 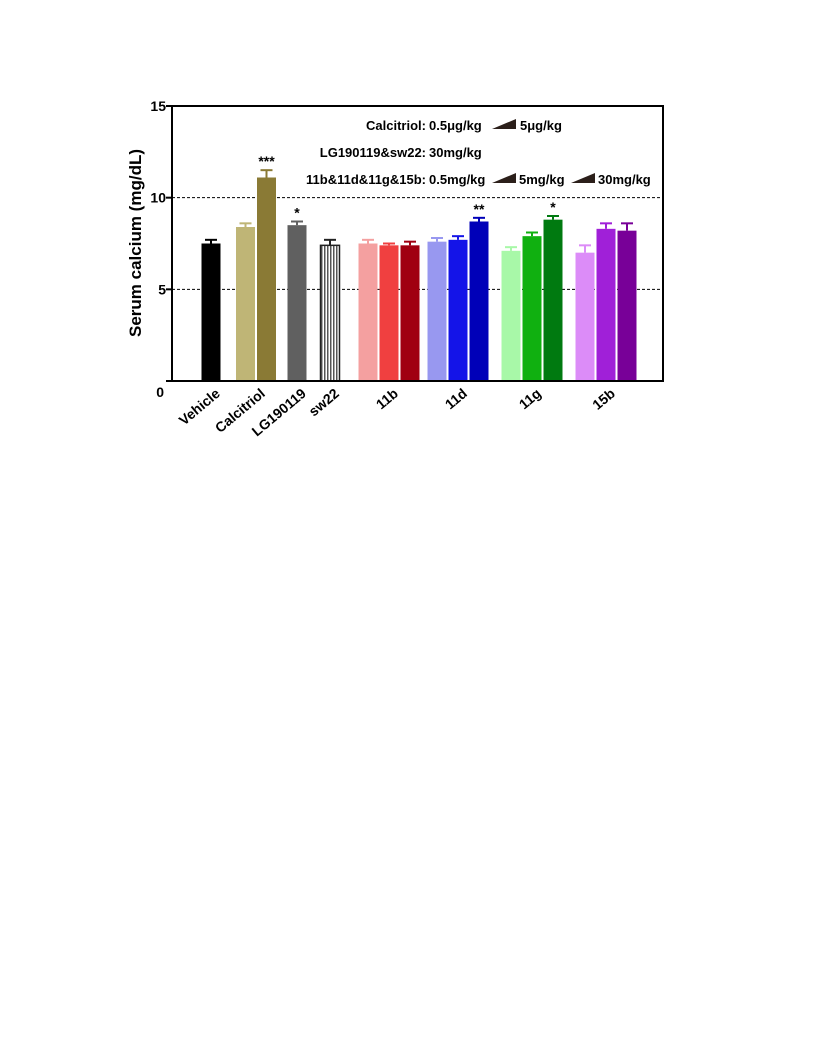 I want to click on significance-label: ***, so click(x=266, y=161).